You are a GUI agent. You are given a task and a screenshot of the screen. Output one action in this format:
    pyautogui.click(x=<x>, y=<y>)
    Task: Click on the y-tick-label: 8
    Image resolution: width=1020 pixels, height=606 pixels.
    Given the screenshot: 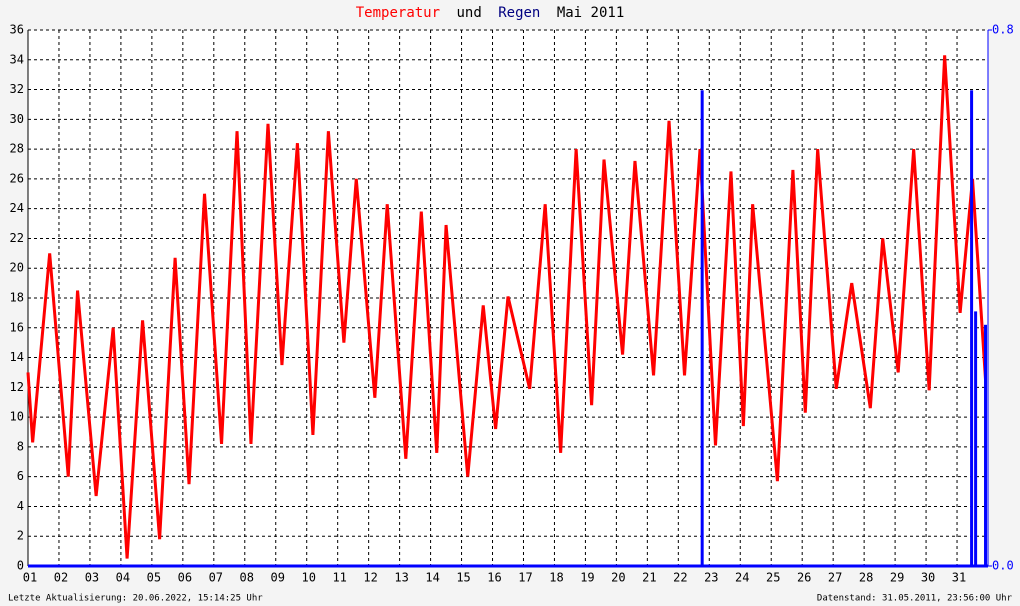 What is the action you would take?
    pyautogui.click(x=20, y=446)
    